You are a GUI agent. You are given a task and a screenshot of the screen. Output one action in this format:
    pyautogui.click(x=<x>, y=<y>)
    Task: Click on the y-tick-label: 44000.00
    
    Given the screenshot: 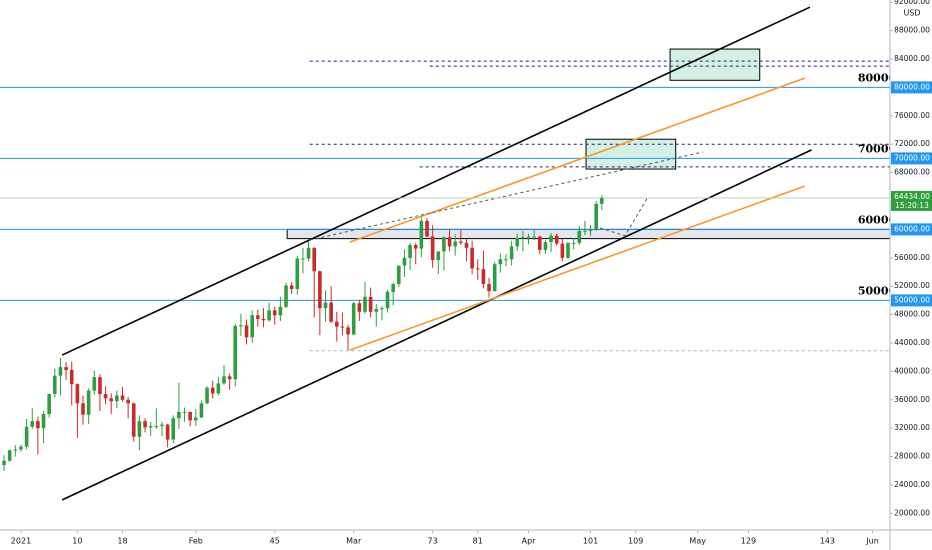 What is the action you would take?
    pyautogui.click(x=912, y=342)
    